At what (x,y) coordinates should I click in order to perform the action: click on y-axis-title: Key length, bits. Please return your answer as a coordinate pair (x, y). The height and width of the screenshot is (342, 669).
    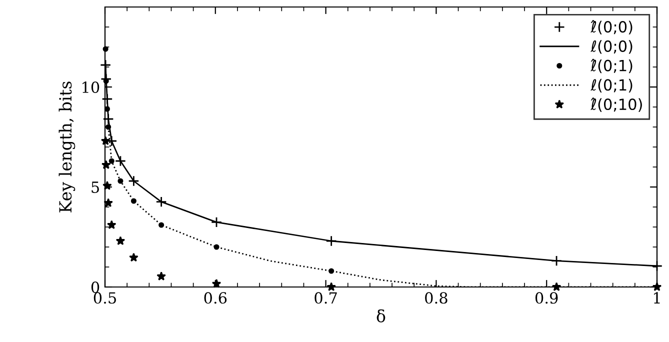
    Looking at the image, I should click on (67, 147).